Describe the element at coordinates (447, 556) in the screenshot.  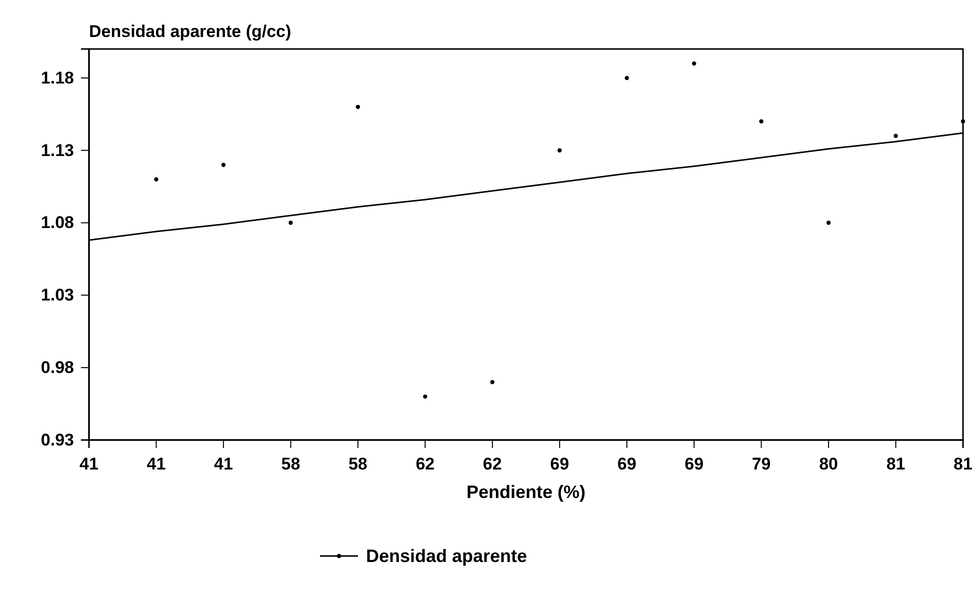
I see `legend-label: Densidad aparente` at that location.